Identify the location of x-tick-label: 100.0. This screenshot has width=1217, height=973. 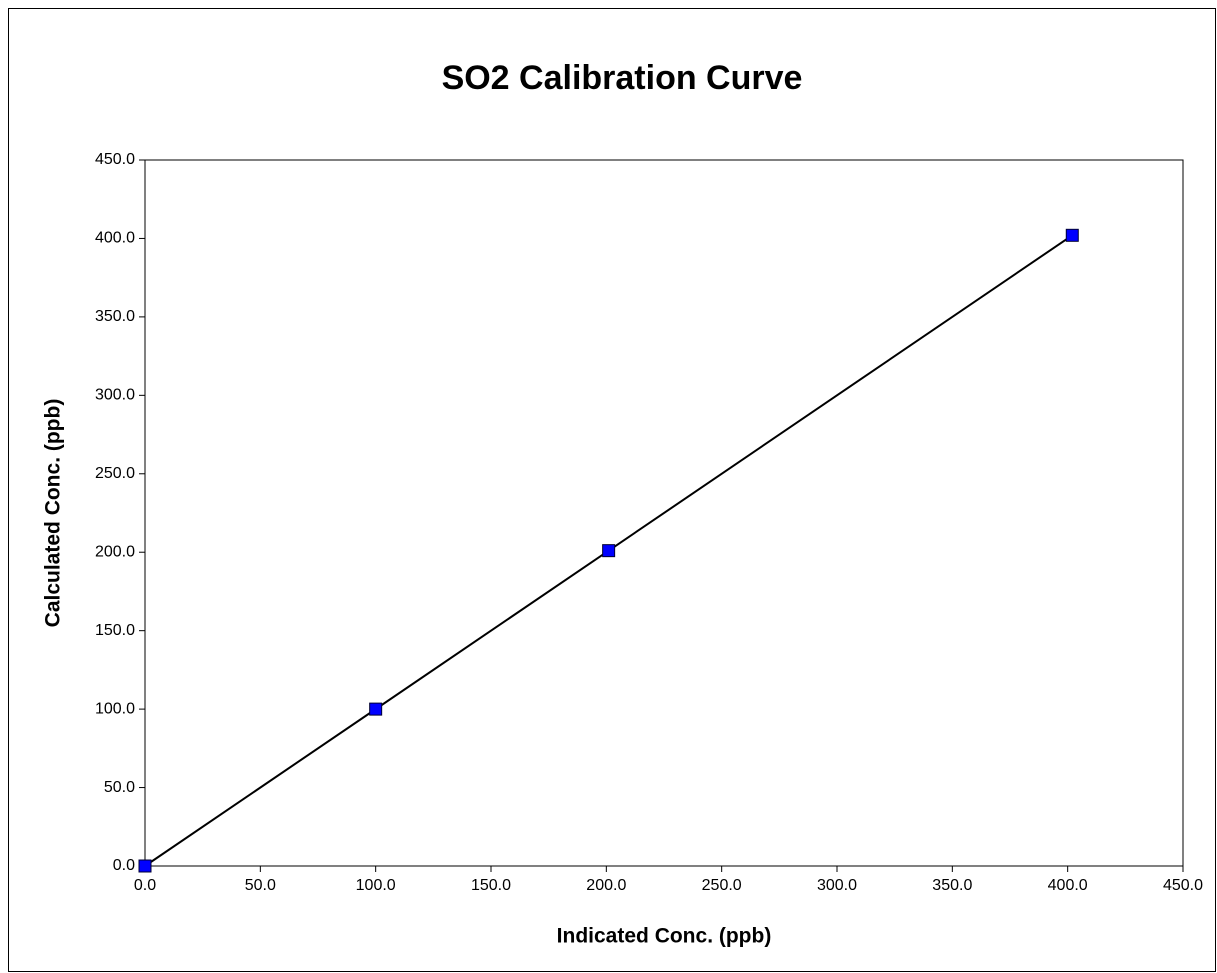
(376, 885).